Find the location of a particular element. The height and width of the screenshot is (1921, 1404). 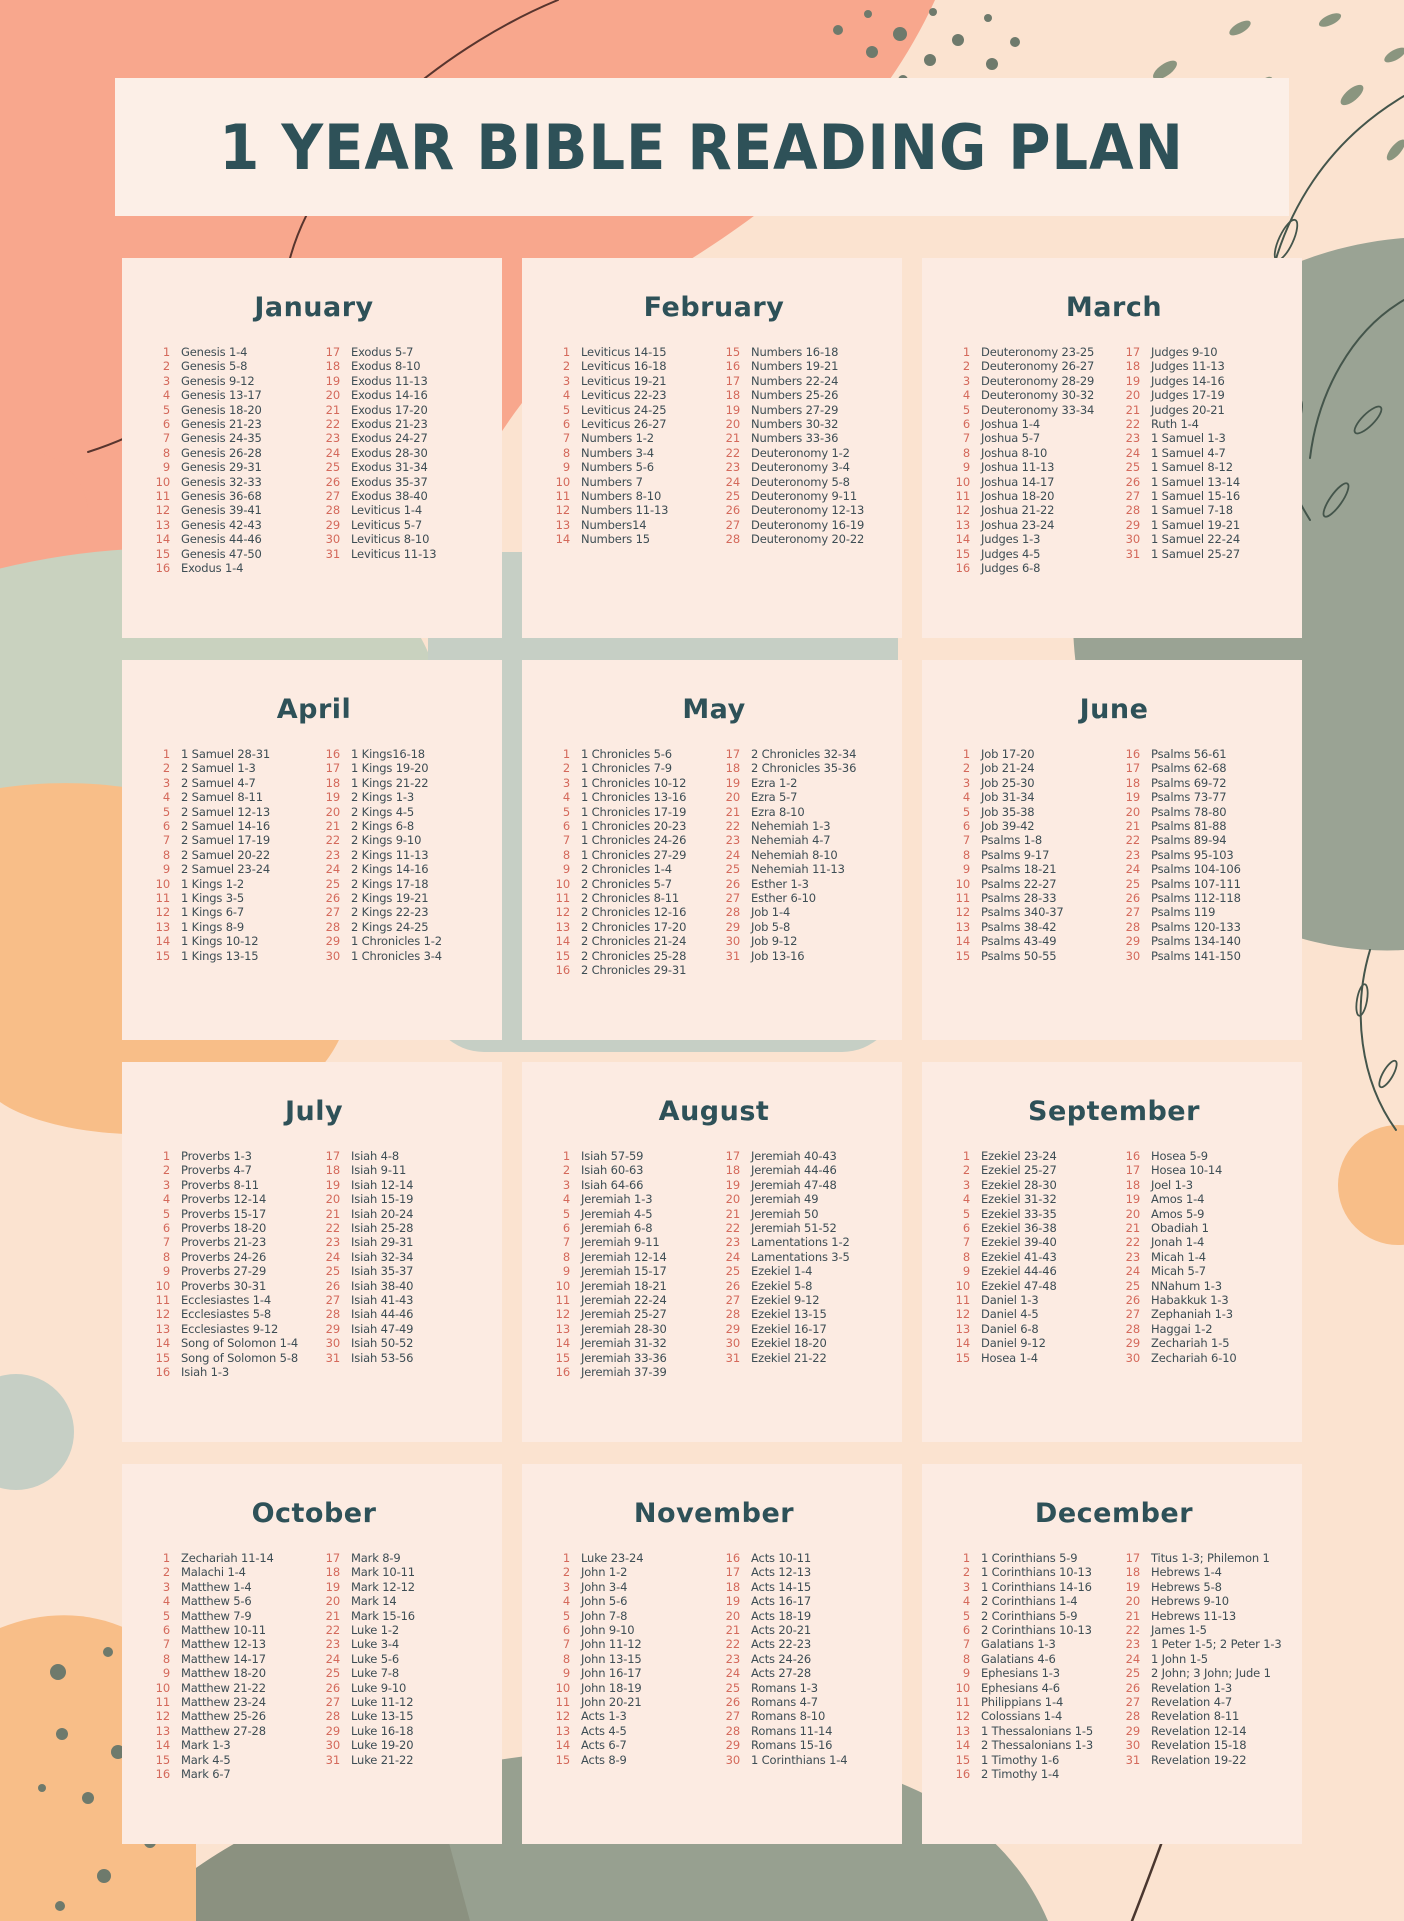

reading-row: 19 Hebrews 5-8 is located at coordinates (1199, 1587).